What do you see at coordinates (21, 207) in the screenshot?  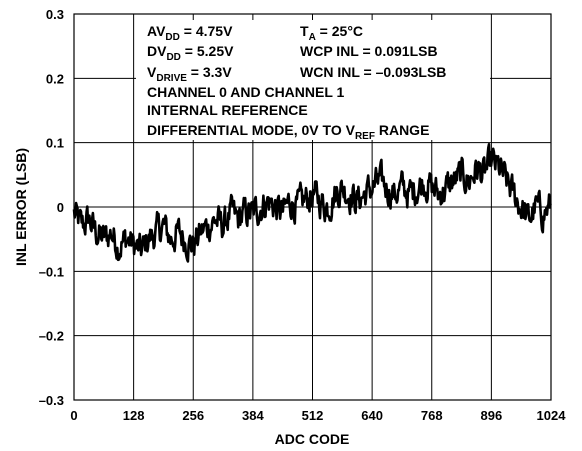 I see `y-axis-title: INL ERROR (LSB)` at bounding box center [21, 207].